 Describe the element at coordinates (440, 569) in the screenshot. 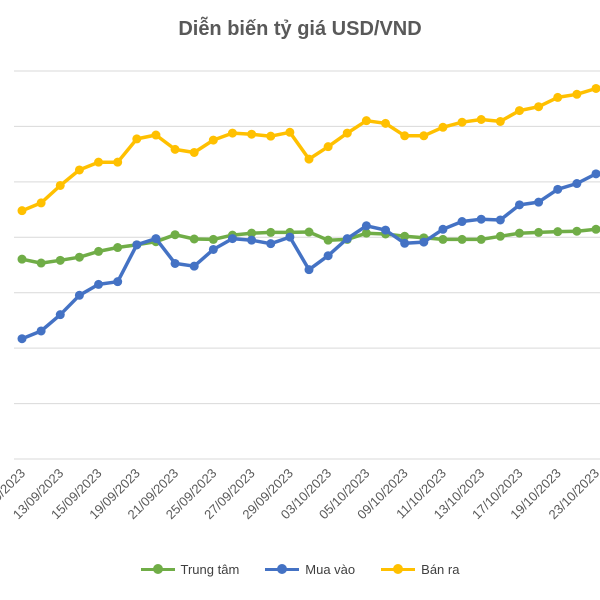

I see `legend-label-ban-ra: Bán ra` at that location.